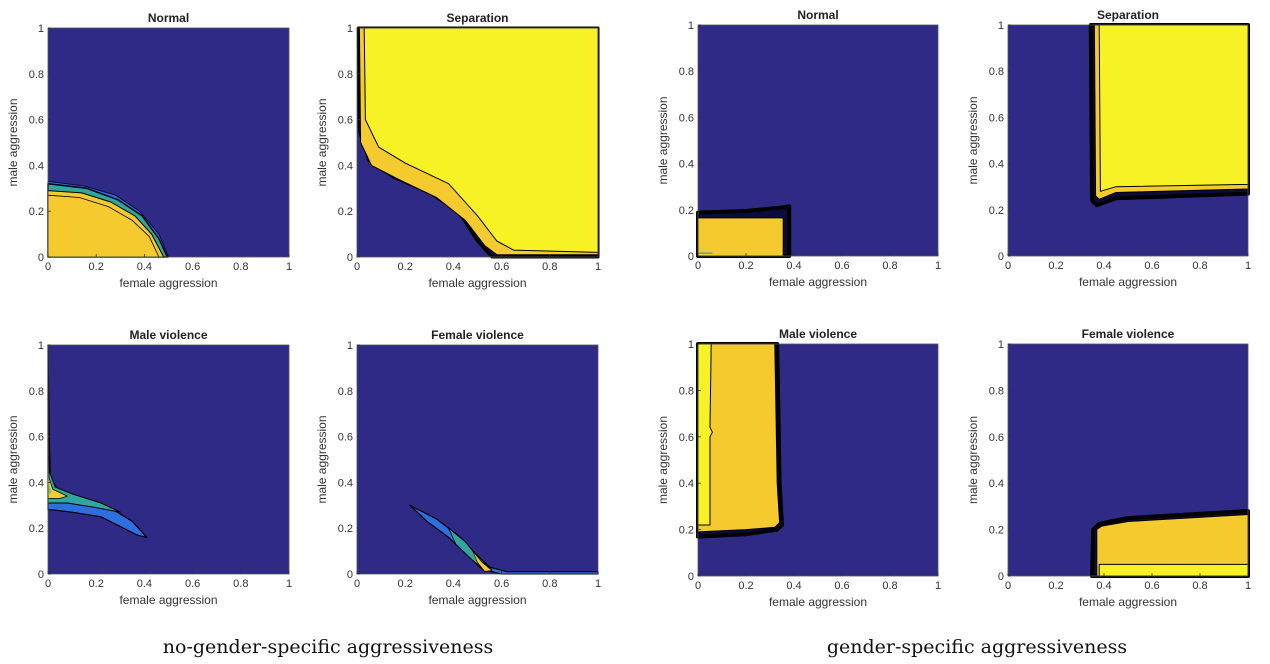 The width and height of the screenshot is (1270, 664). Describe the element at coordinates (705, 253) in the screenshot. I see `contour-region-low` at that location.